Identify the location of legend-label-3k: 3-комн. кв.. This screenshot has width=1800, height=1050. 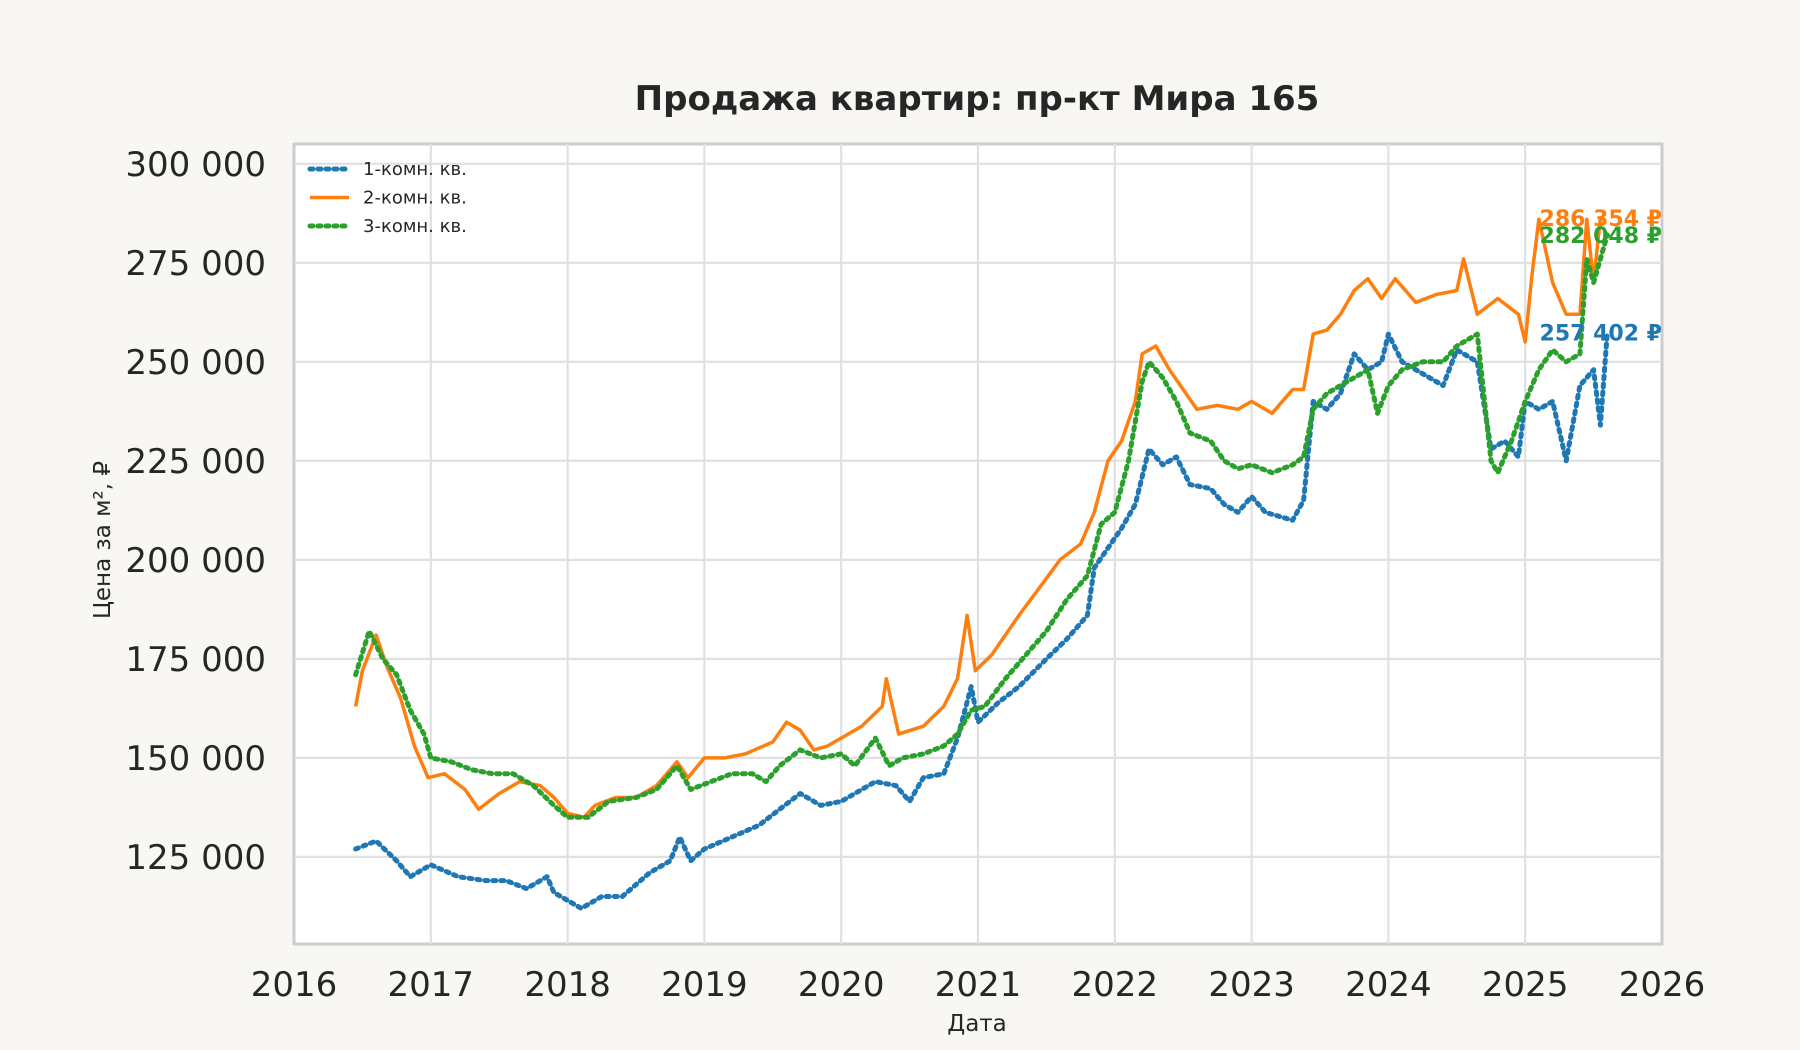
(415, 226).